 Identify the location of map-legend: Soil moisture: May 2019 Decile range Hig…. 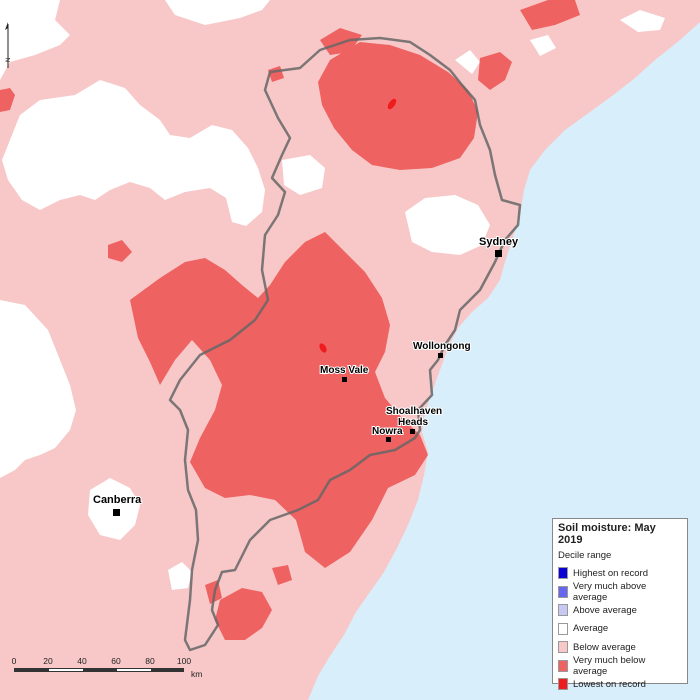
(620, 604).